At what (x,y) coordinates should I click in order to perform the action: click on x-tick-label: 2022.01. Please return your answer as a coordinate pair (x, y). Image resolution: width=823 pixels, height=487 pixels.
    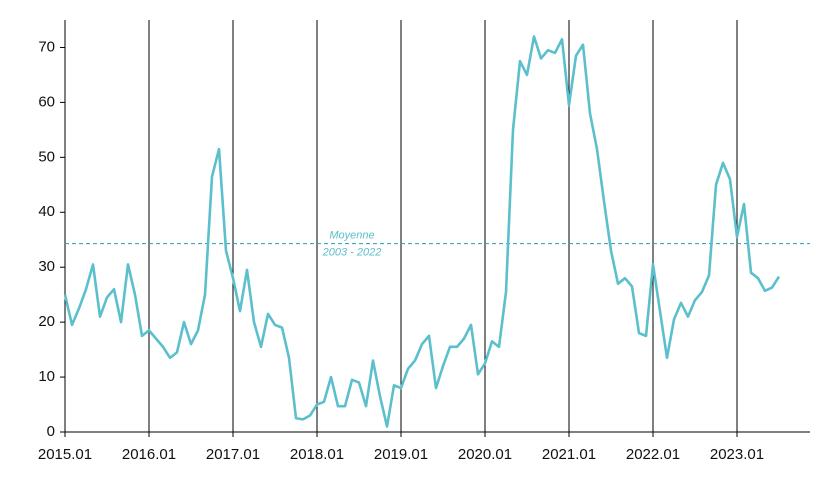
    Looking at the image, I should click on (653, 454).